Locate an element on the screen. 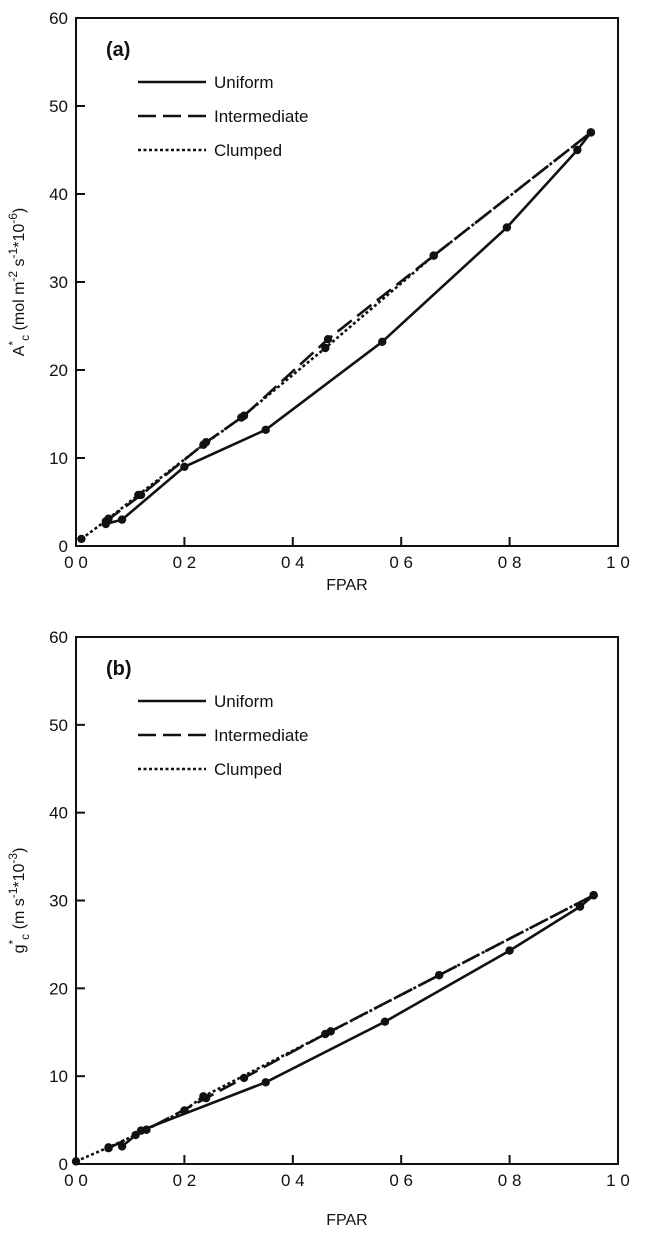 The image size is (647, 1234). y-axis-title: g*c (m s-1*10-3) is located at coordinates (19, 901).